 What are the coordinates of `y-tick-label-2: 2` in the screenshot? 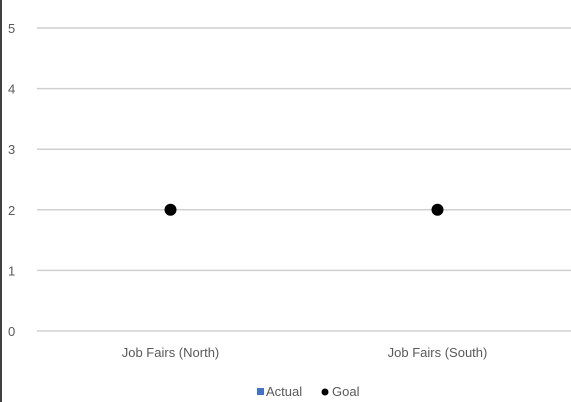 It's located at (11, 210).